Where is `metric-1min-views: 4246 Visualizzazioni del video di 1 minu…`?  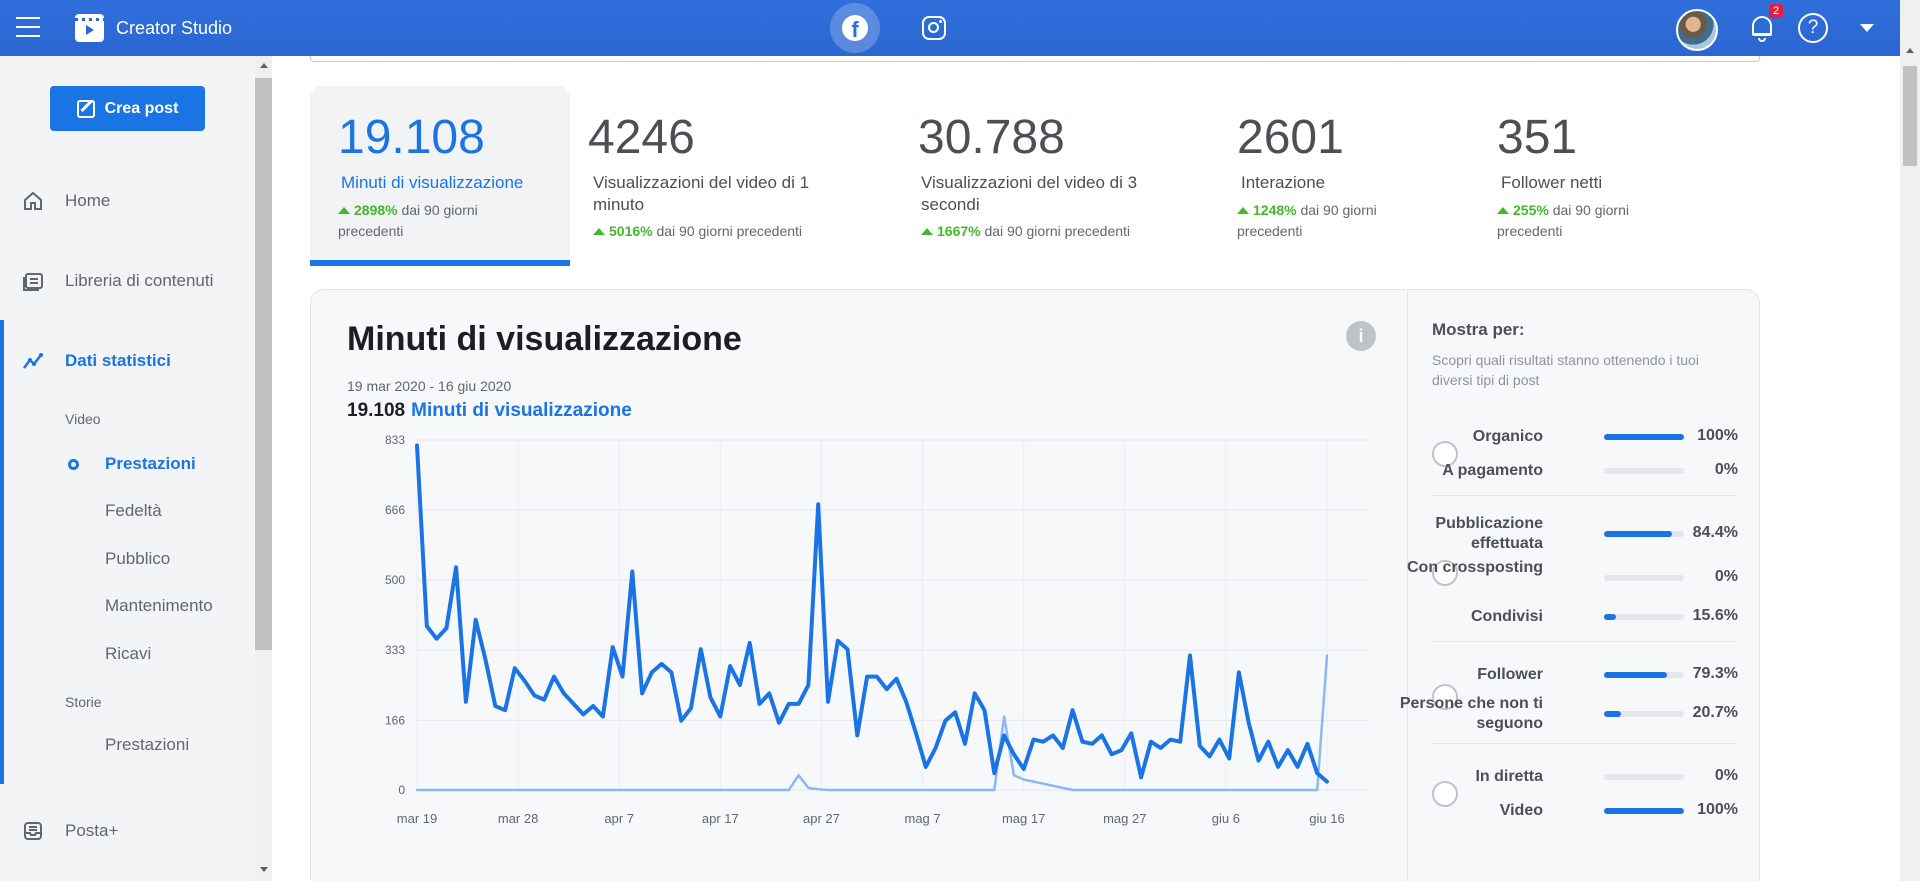
metric-1min-views: 4246 Visualizzazioni del video di 1 minu… is located at coordinates (735, 176).